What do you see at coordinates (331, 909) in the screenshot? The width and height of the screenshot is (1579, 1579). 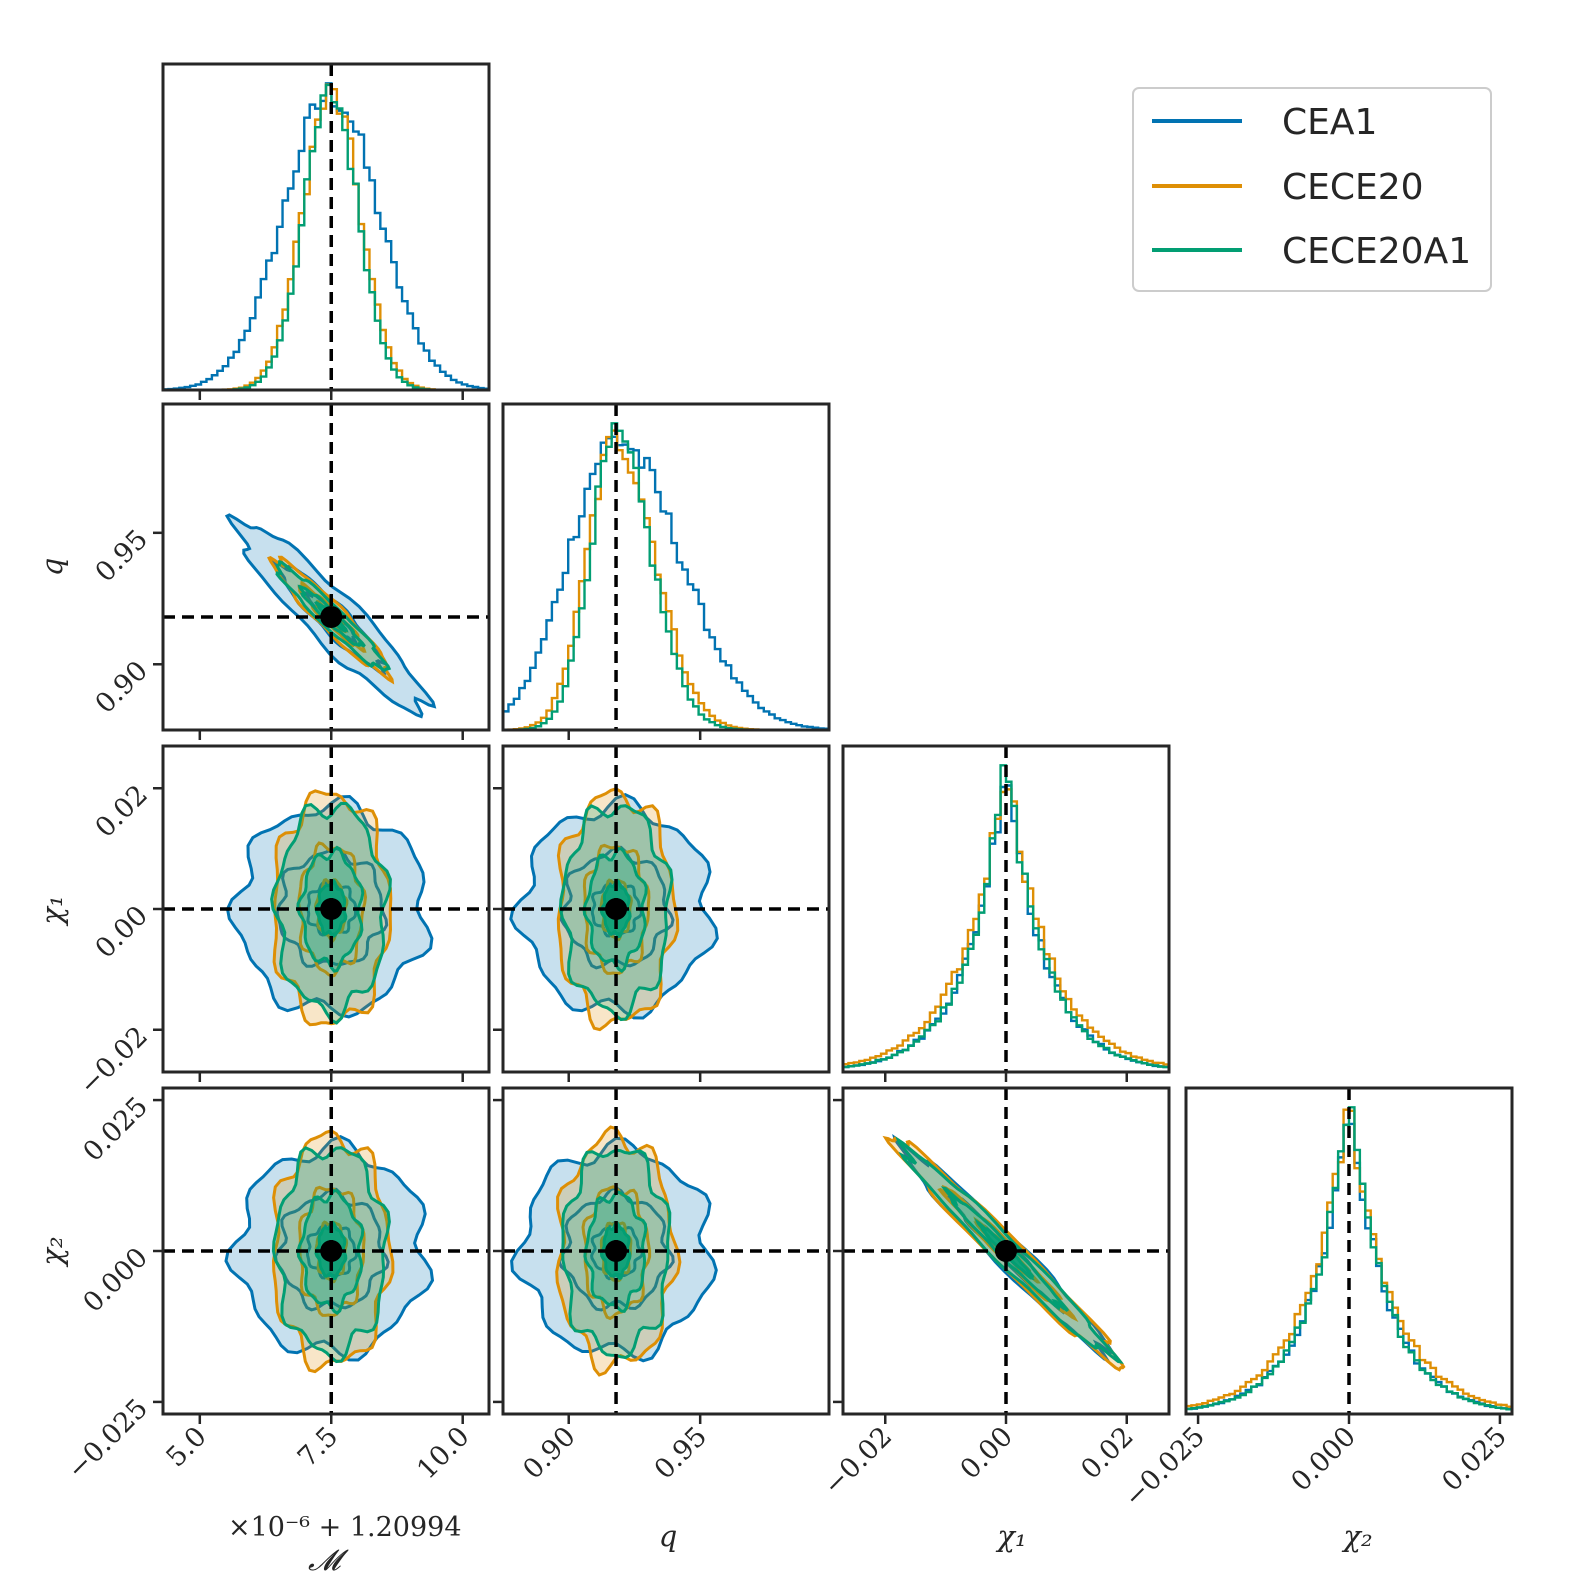 I see `truth-point-Mc-chi1` at bounding box center [331, 909].